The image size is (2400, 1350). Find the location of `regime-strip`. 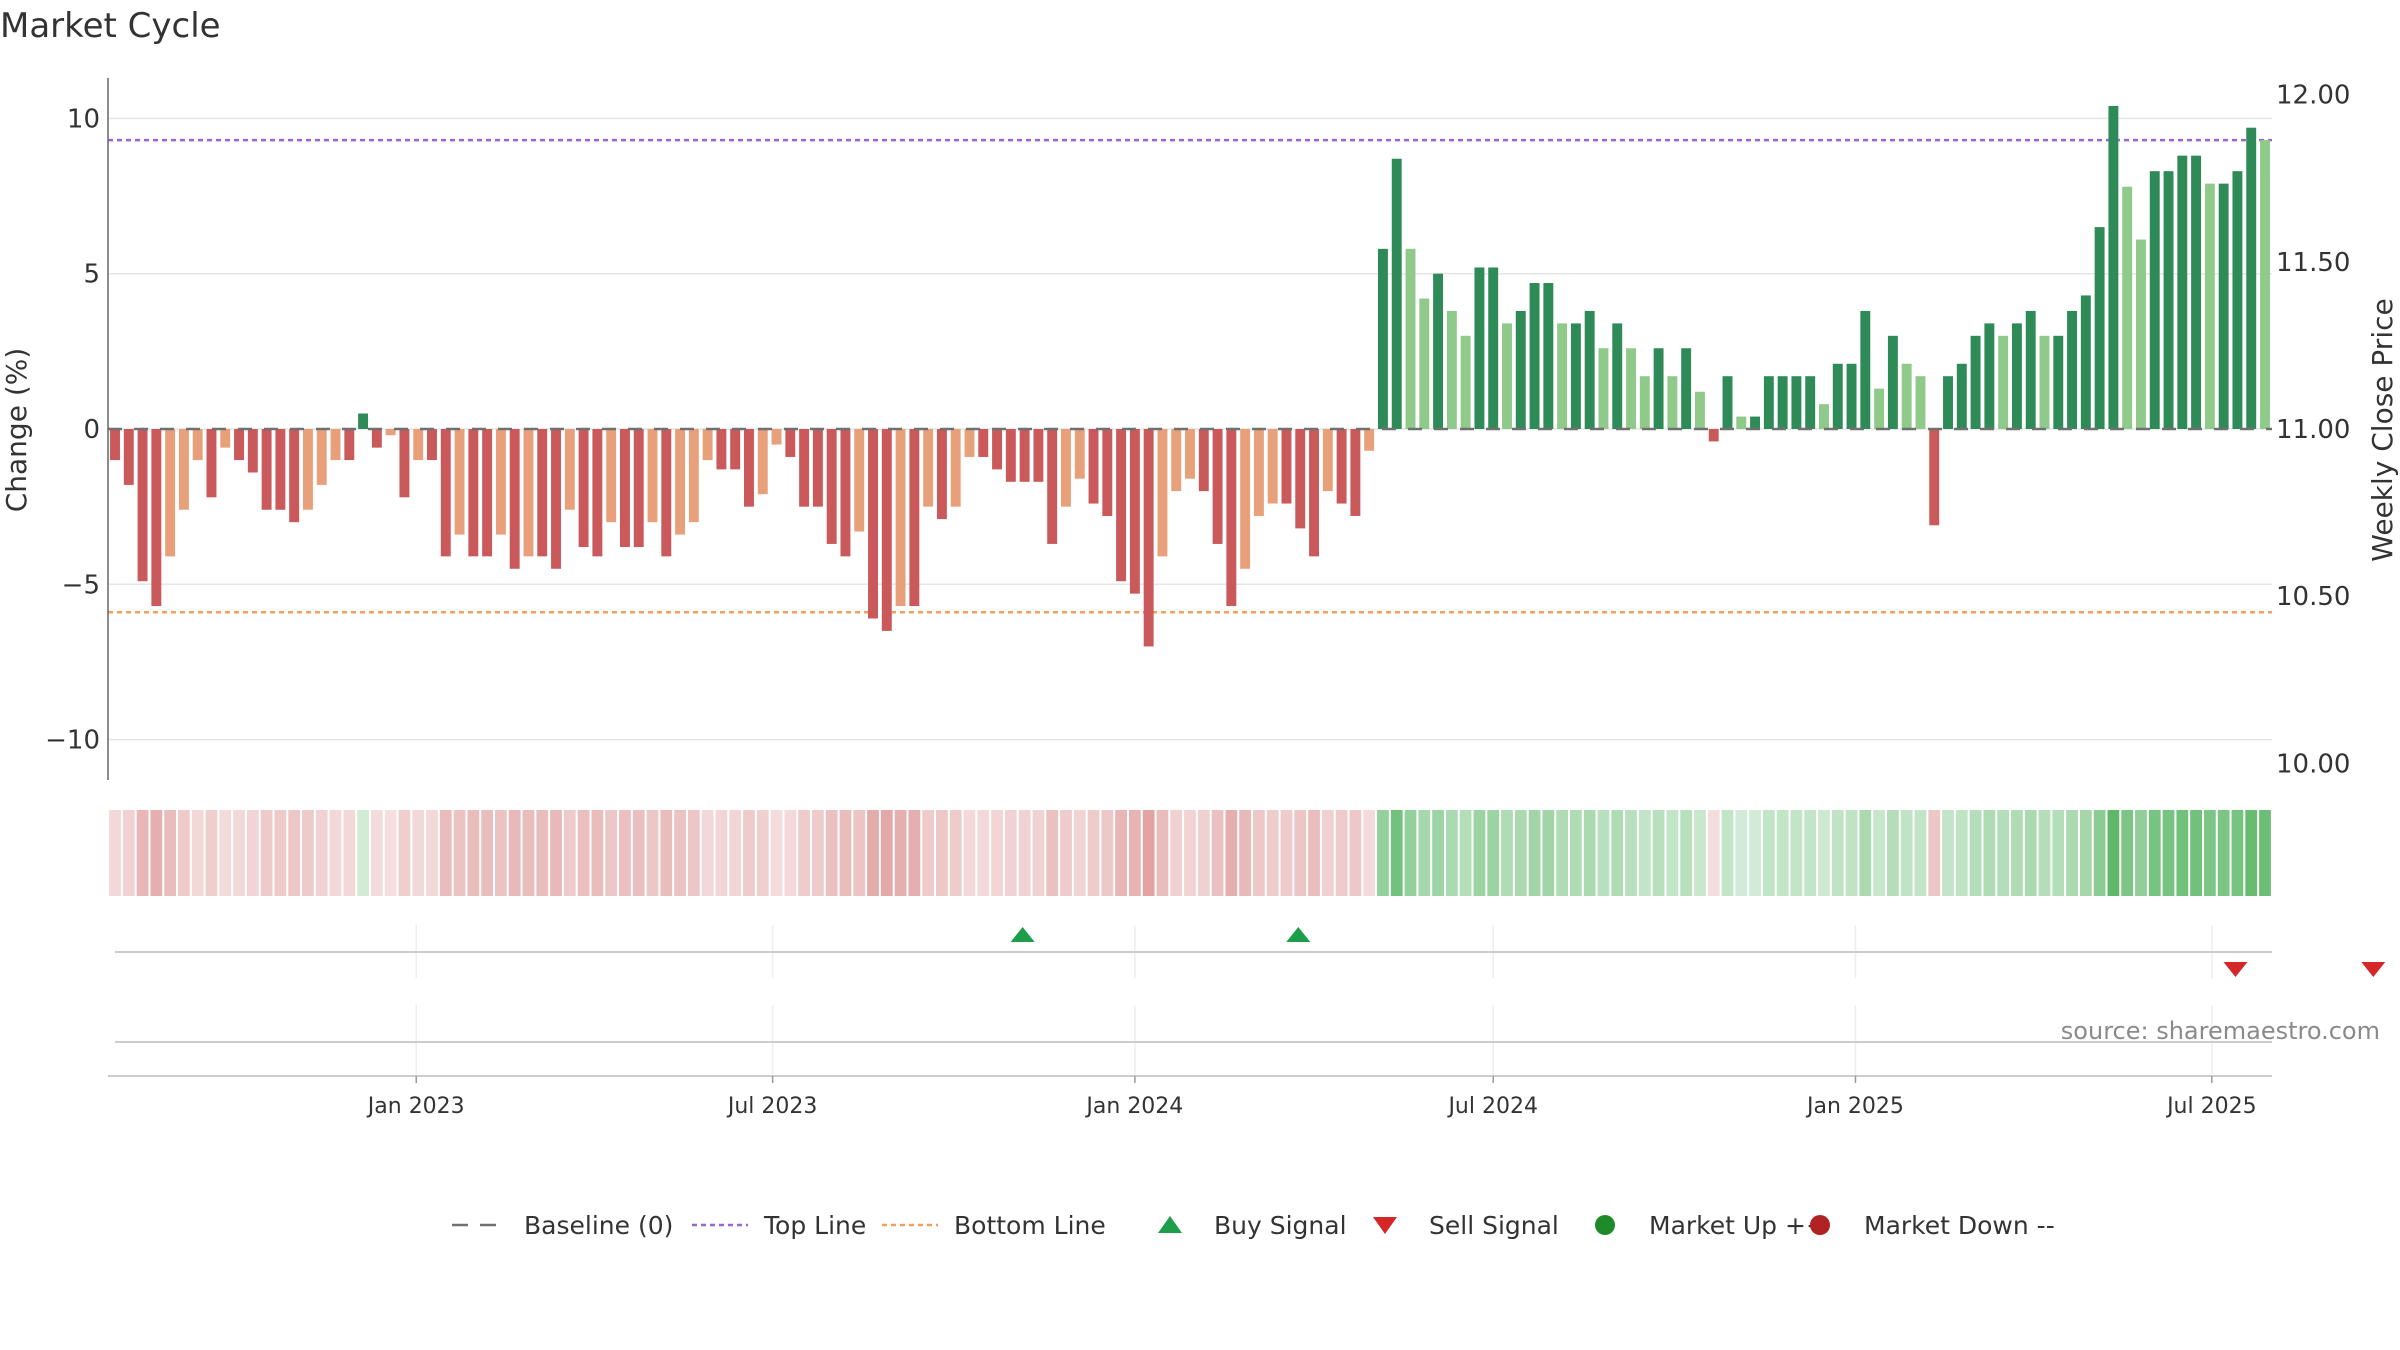

regime-strip is located at coordinates (1190, 853).